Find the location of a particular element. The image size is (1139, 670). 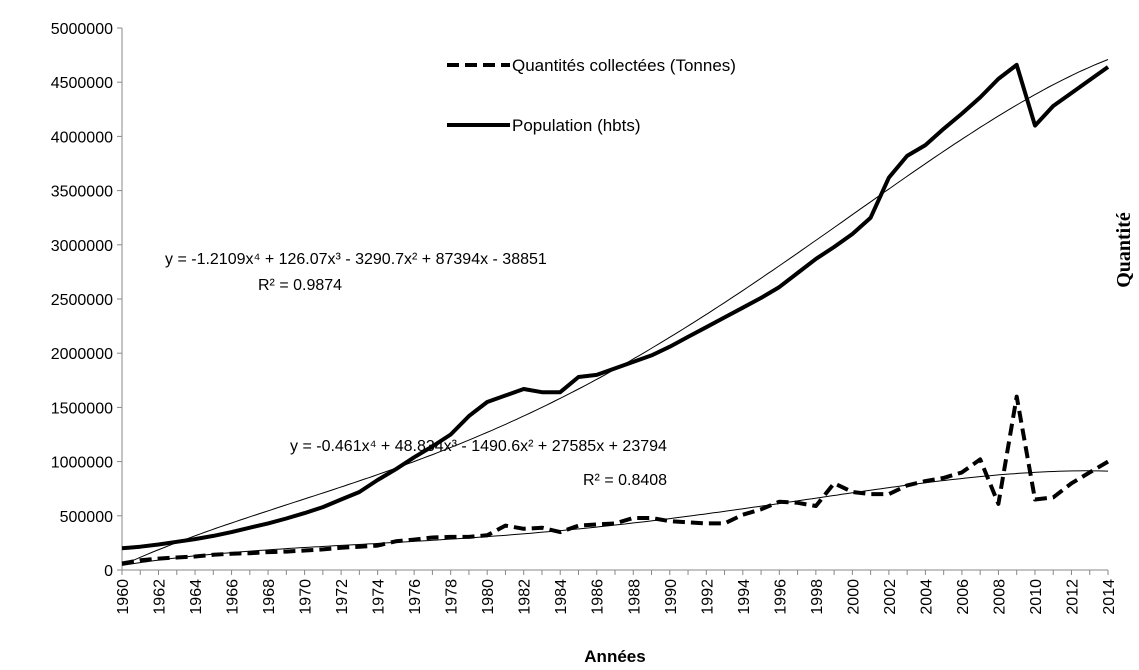

y-tick-label: 1500000 is located at coordinates (82, 408).